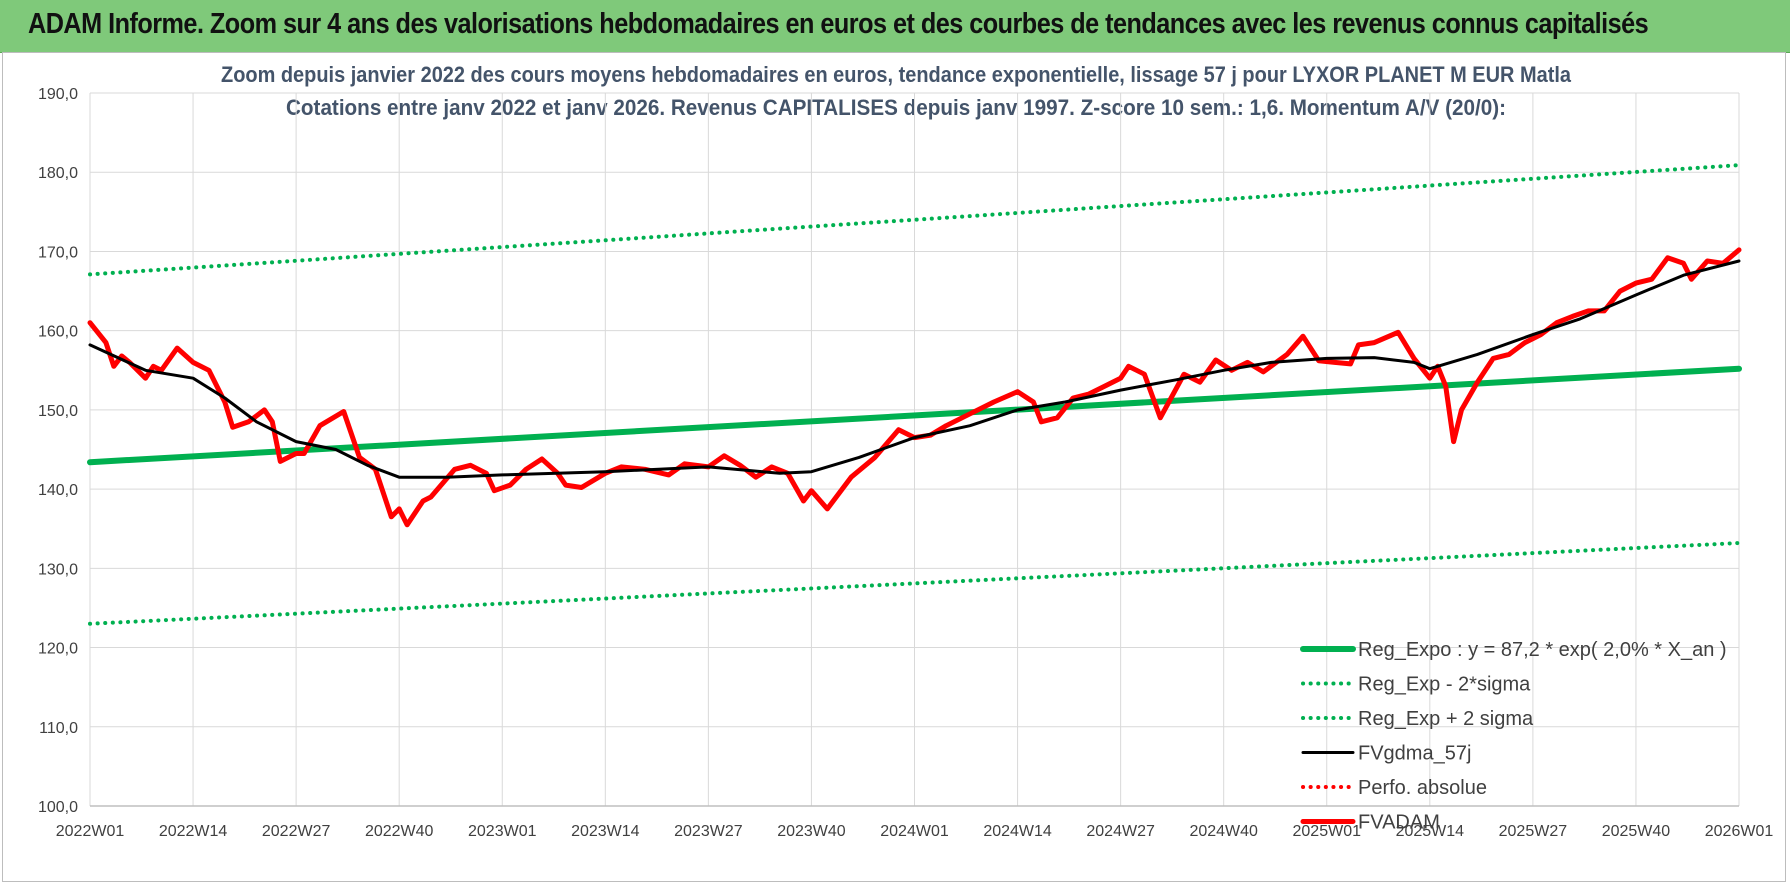 The height and width of the screenshot is (887, 1790). I want to click on x-tick-label: 2023W01, so click(502, 831).